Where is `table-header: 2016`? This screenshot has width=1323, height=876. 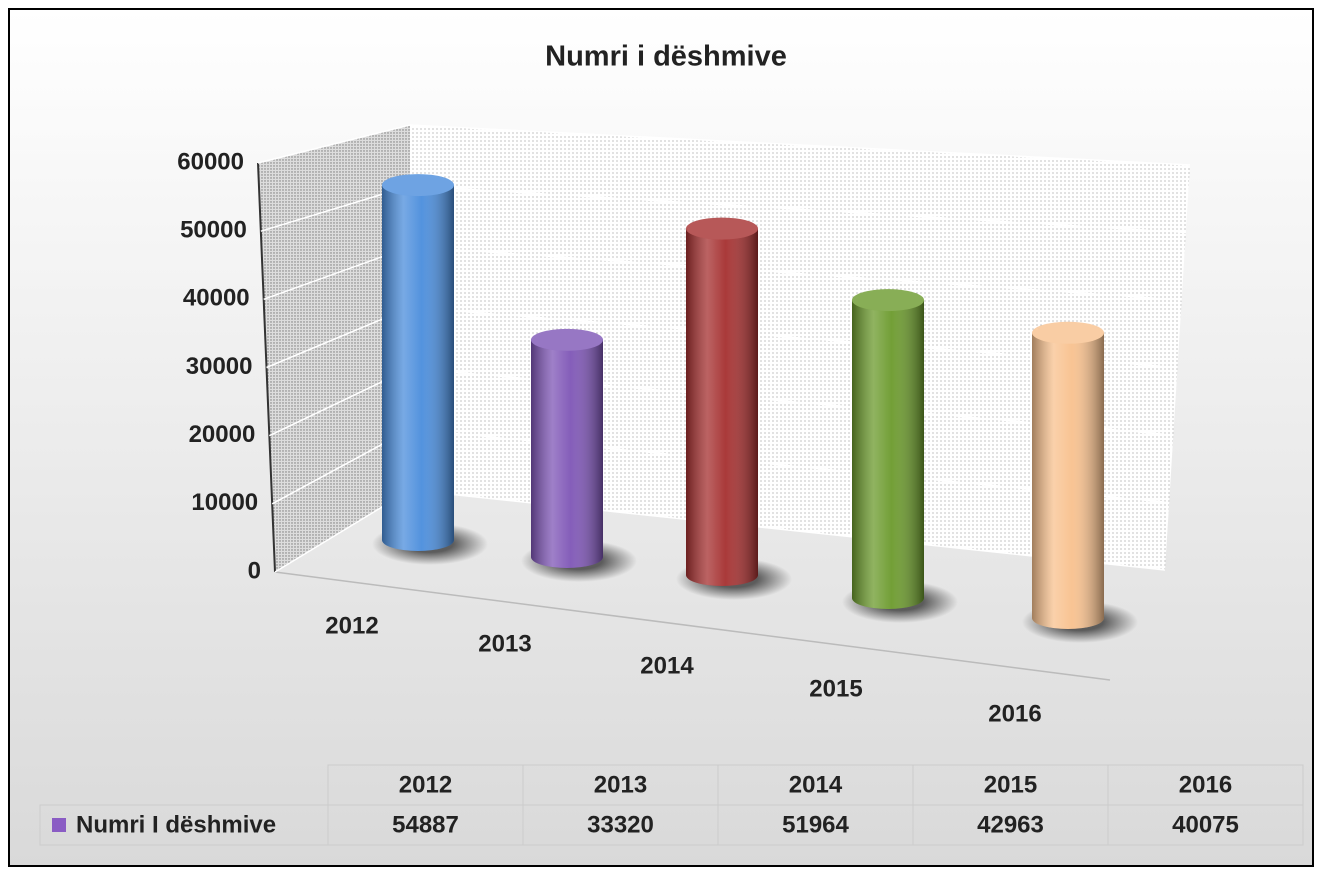 table-header: 2016 is located at coordinates (1205, 784).